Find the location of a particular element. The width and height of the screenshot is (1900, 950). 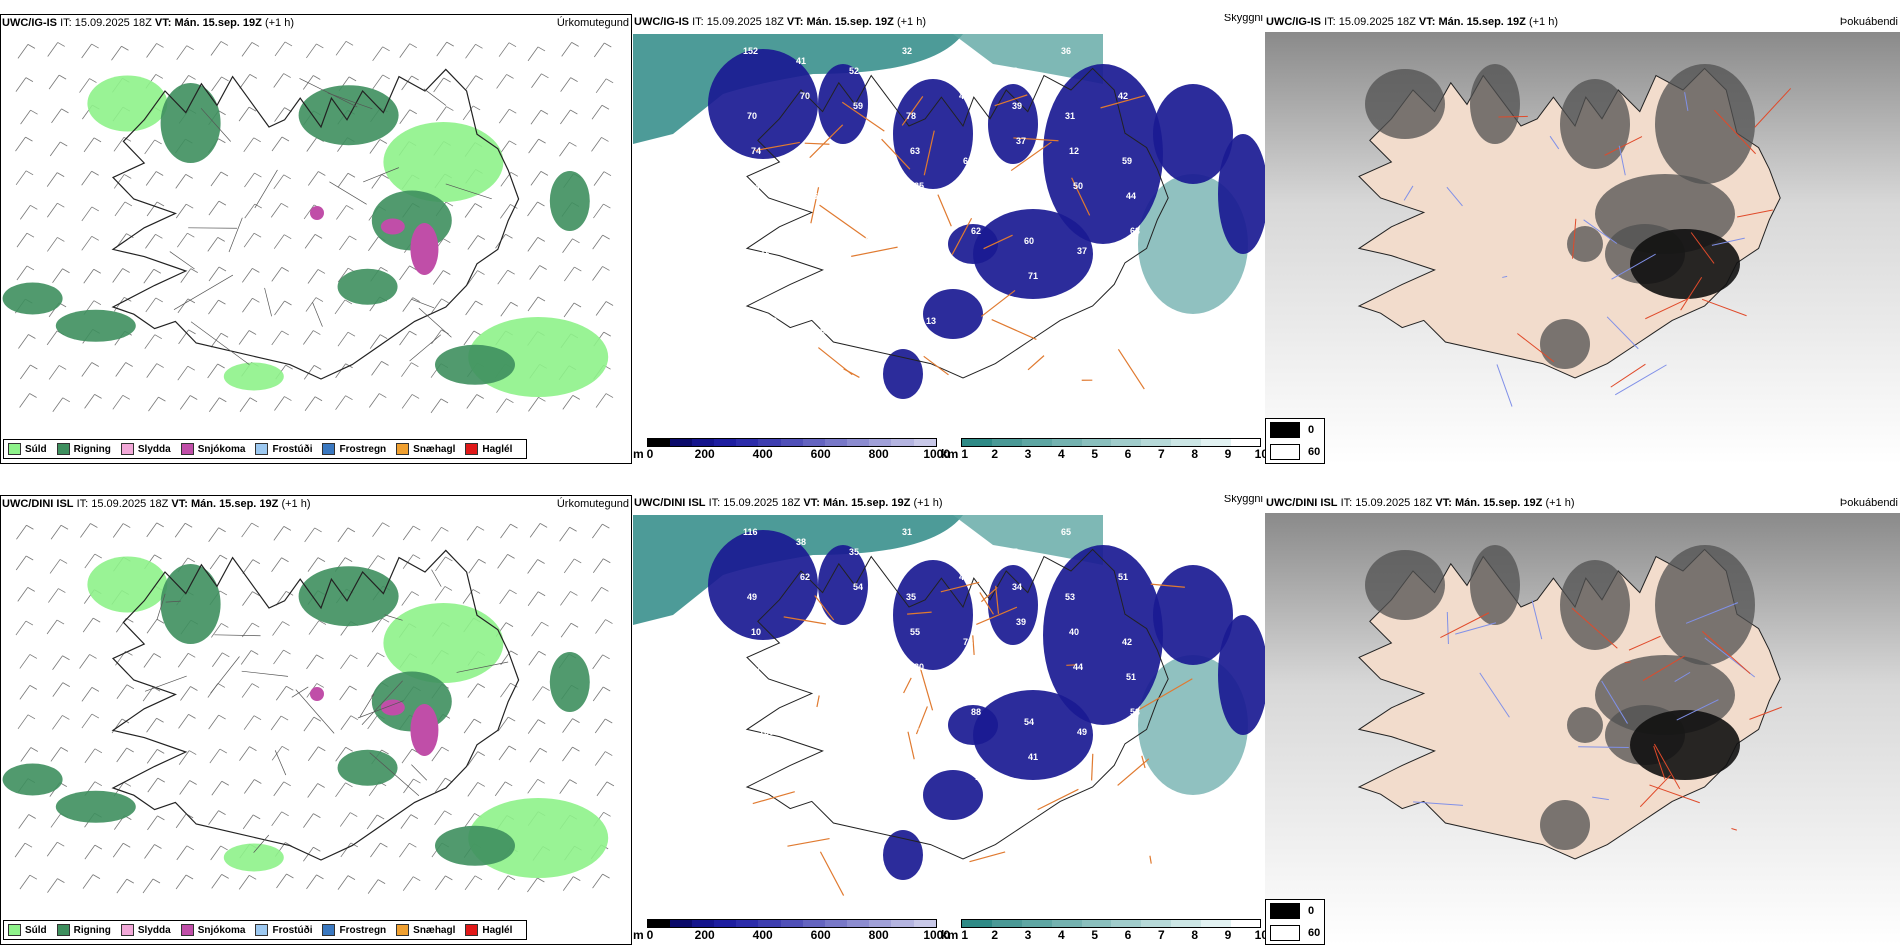

precip-legend-item: Snæhagl is located at coordinates (425, 930).